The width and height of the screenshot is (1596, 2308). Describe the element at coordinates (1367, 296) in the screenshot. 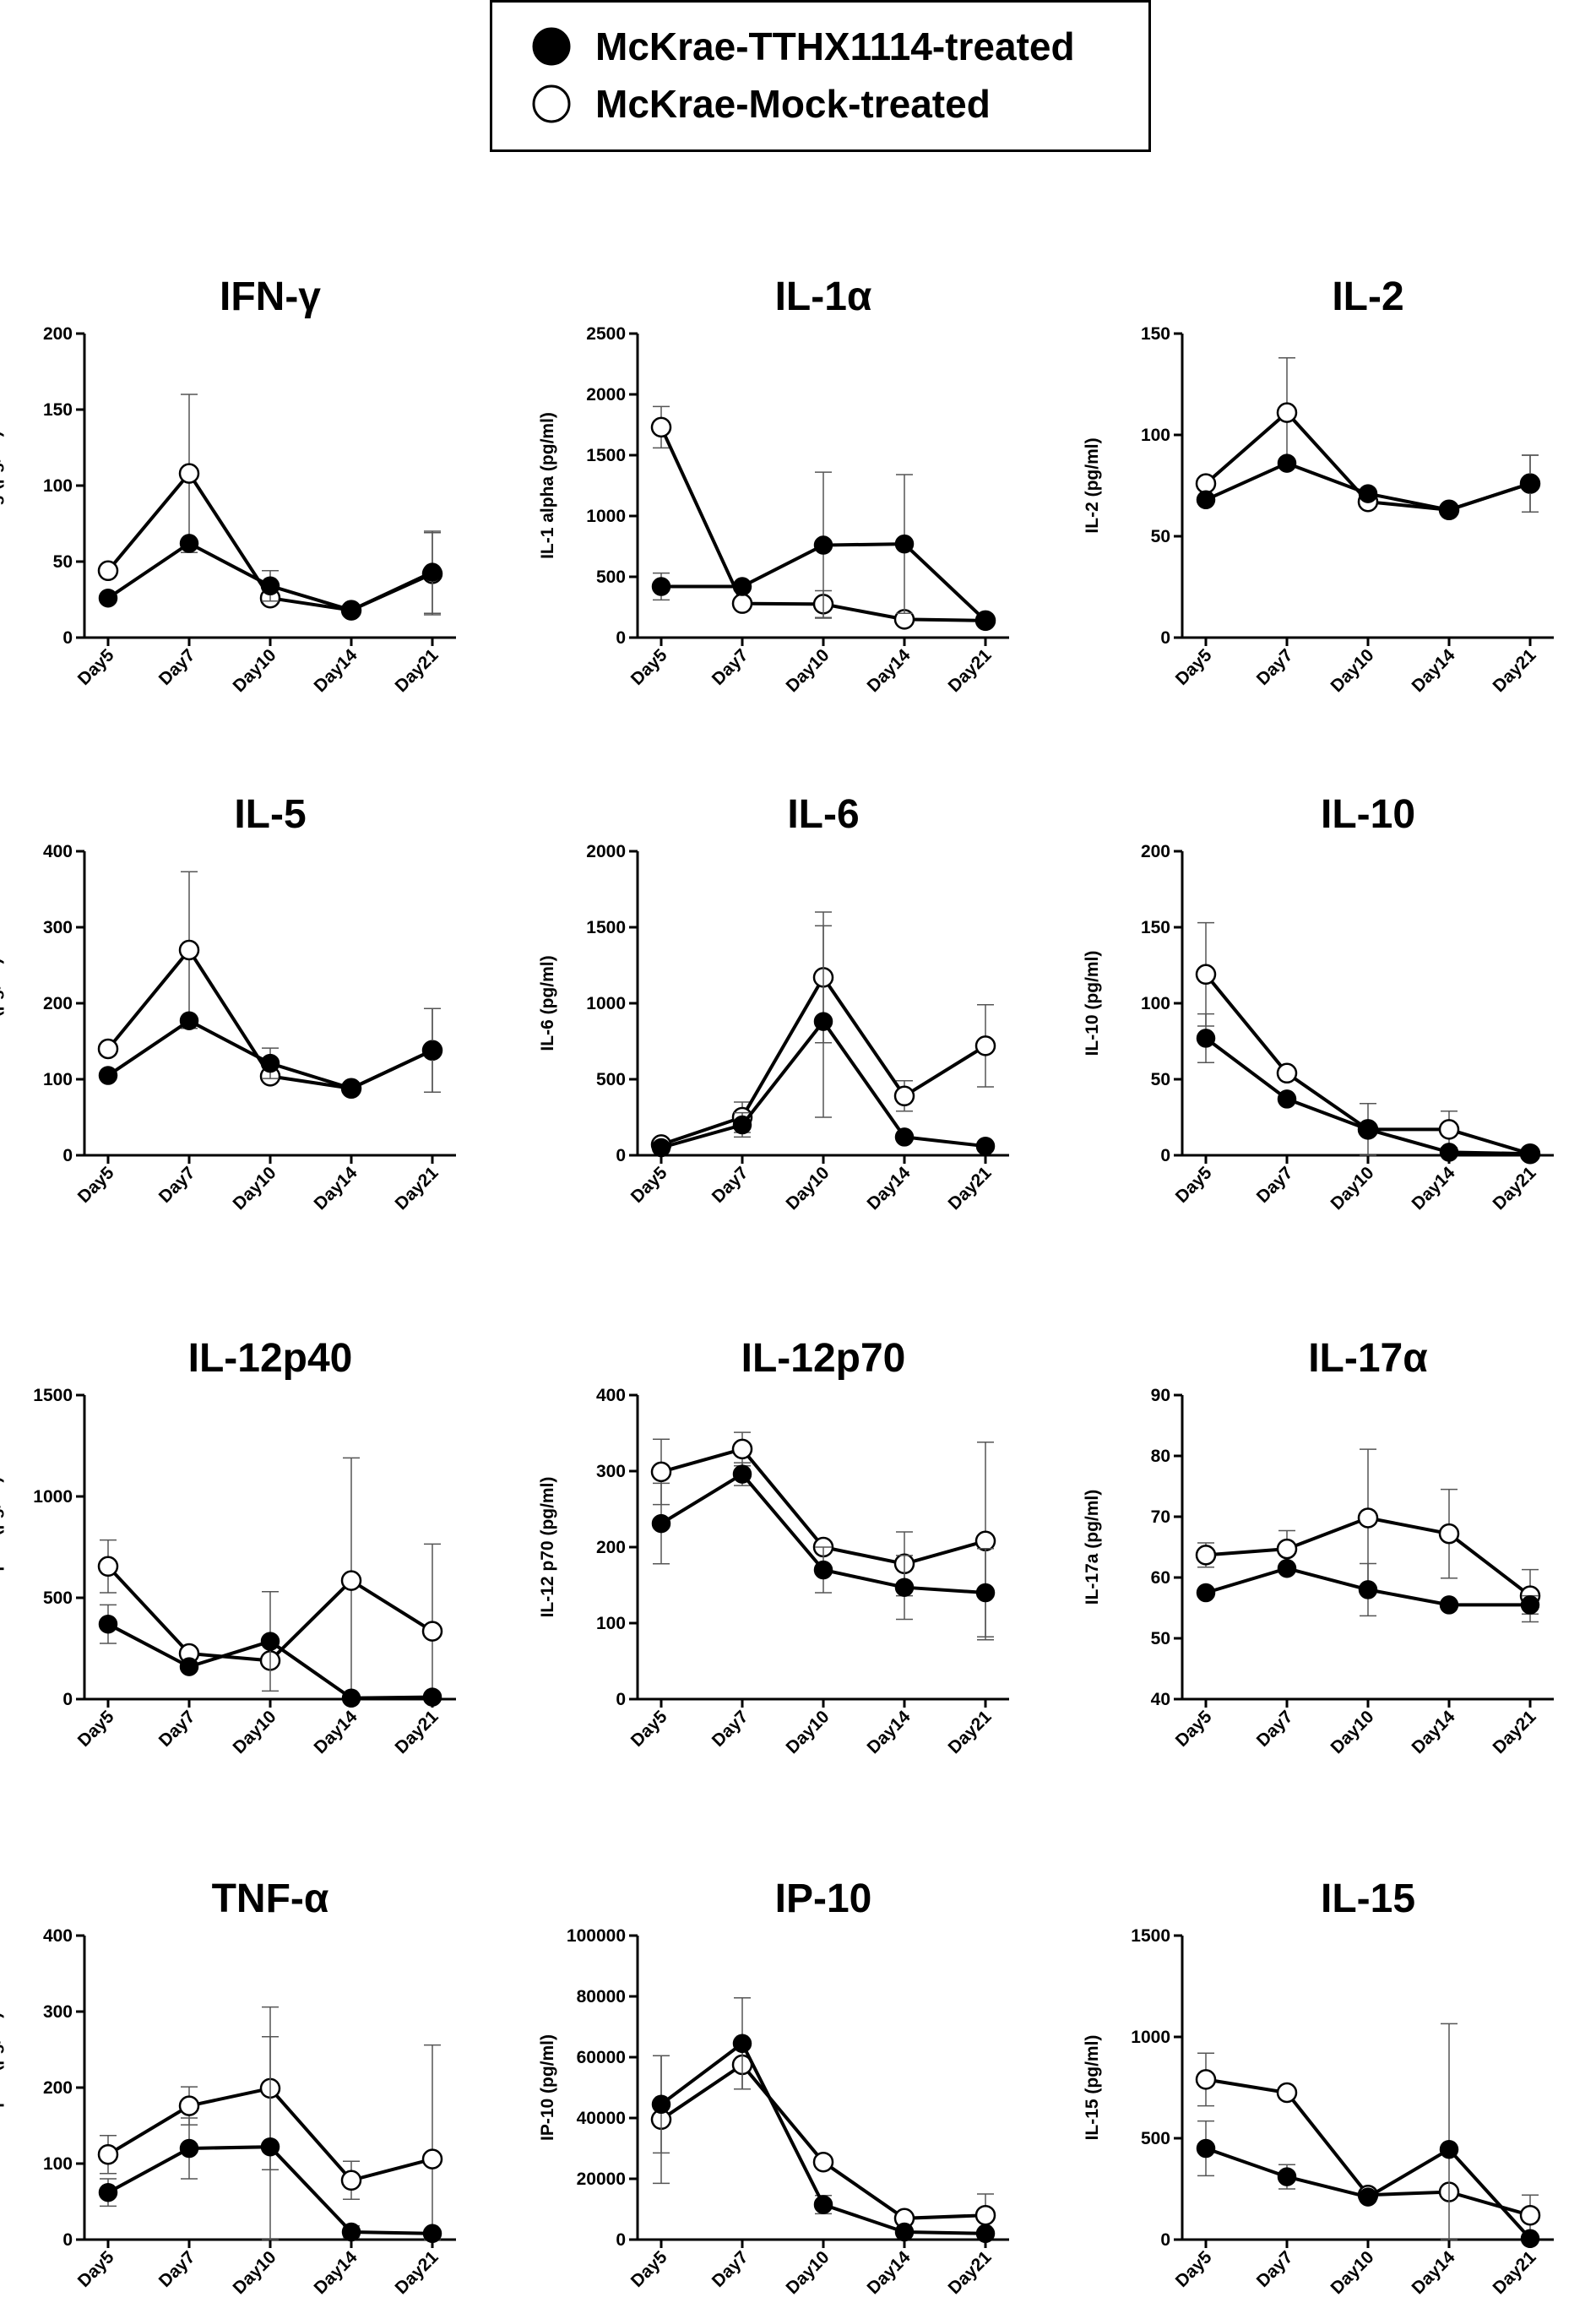

I see `chart-title: IL-2` at that location.